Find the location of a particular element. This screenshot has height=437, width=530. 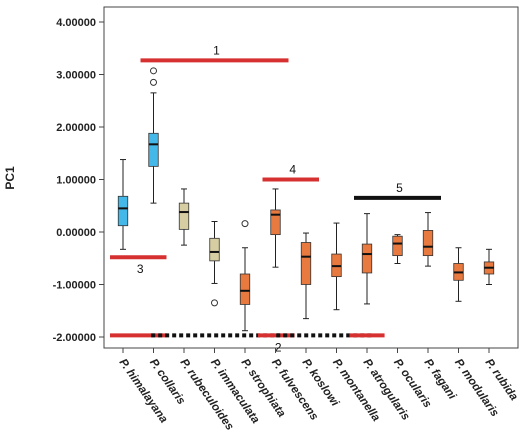

y-tick-label: -2.00000 is located at coordinates (74, 338).